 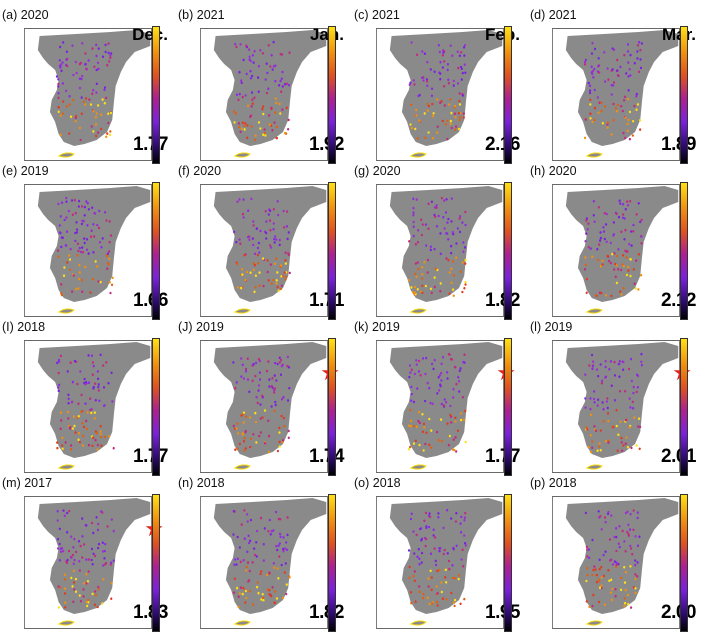 I want to click on colorbar, so click(x=332, y=95).